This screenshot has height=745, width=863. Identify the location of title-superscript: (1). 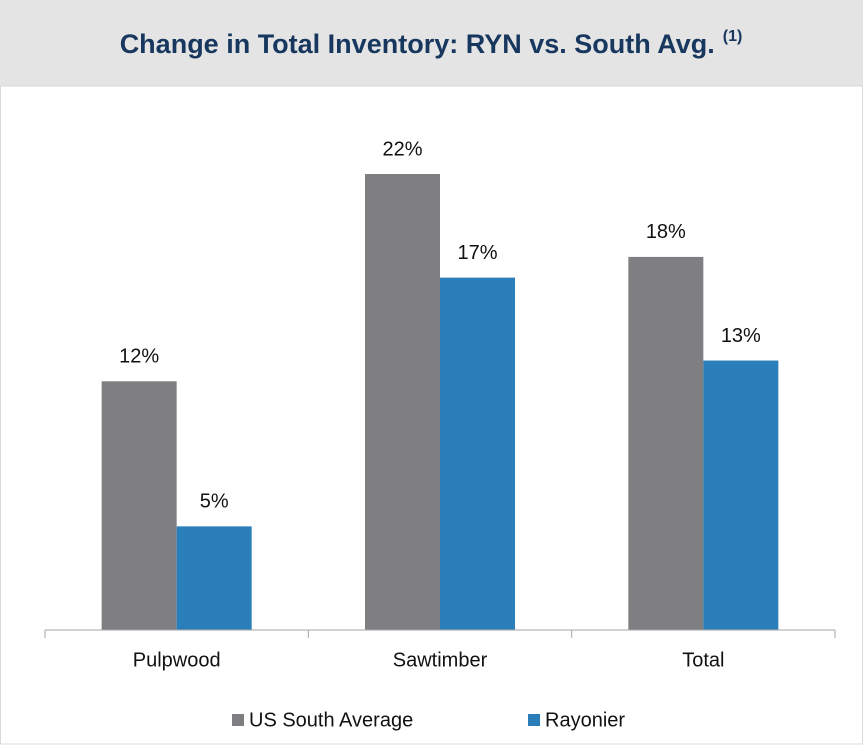
(733, 36).